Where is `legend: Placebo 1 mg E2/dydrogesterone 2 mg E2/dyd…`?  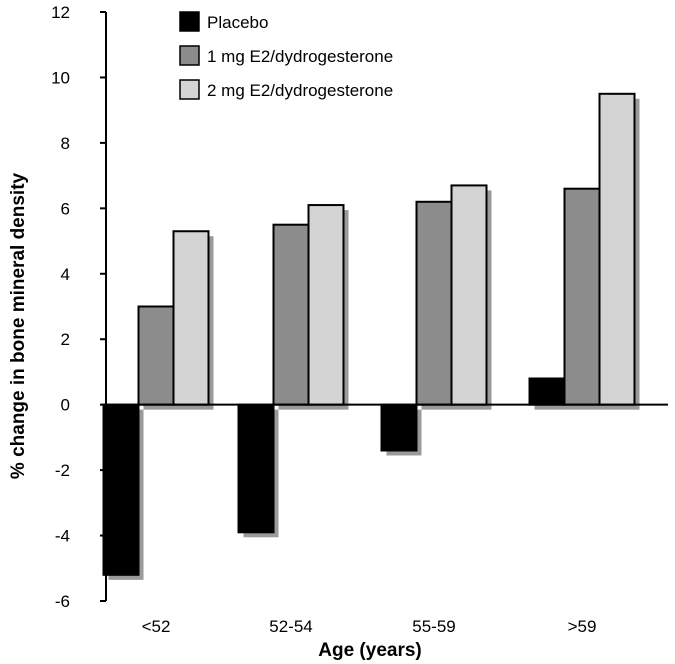
legend: Placebo 1 mg E2/dydrogesterone 2 mg E2/dyd… is located at coordinates (286, 55).